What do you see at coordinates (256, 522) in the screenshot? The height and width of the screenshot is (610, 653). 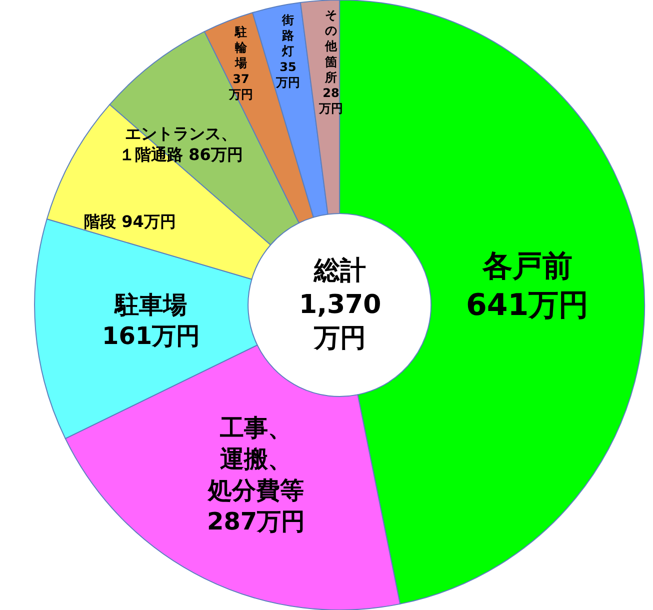 I see `data-label: 287万円` at bounding box center [256, 522].